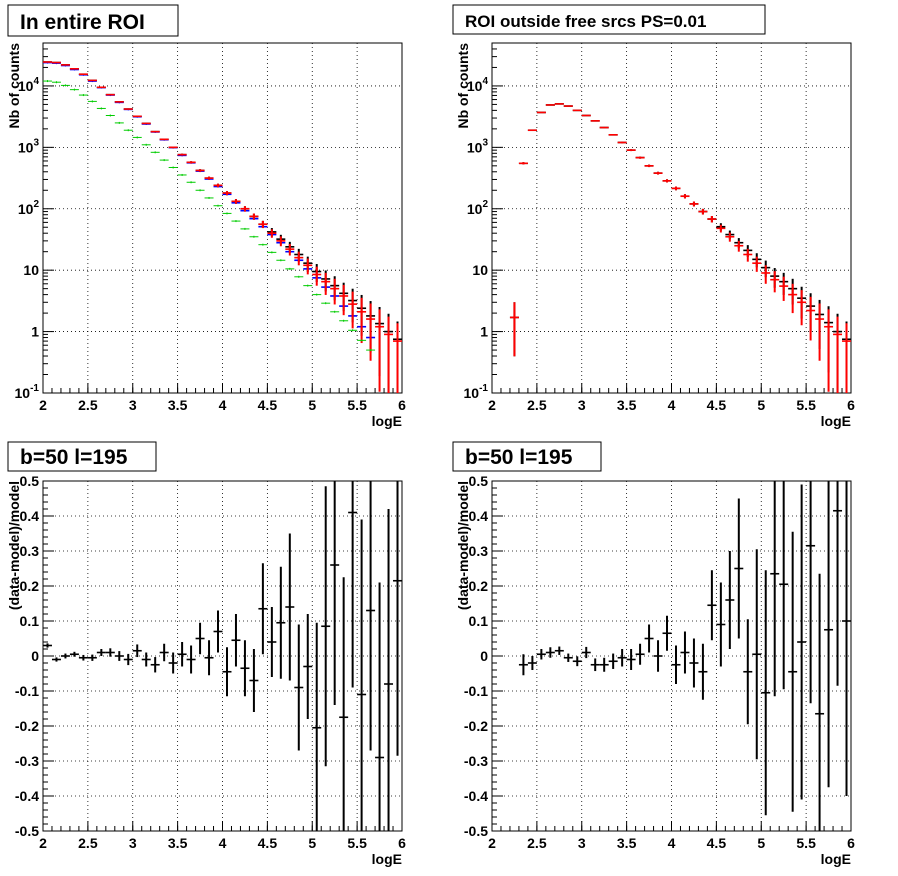 The width and height of the screenshot is (898, 876). I want to click on x-tick-label: 4.5, so click(268, 405).